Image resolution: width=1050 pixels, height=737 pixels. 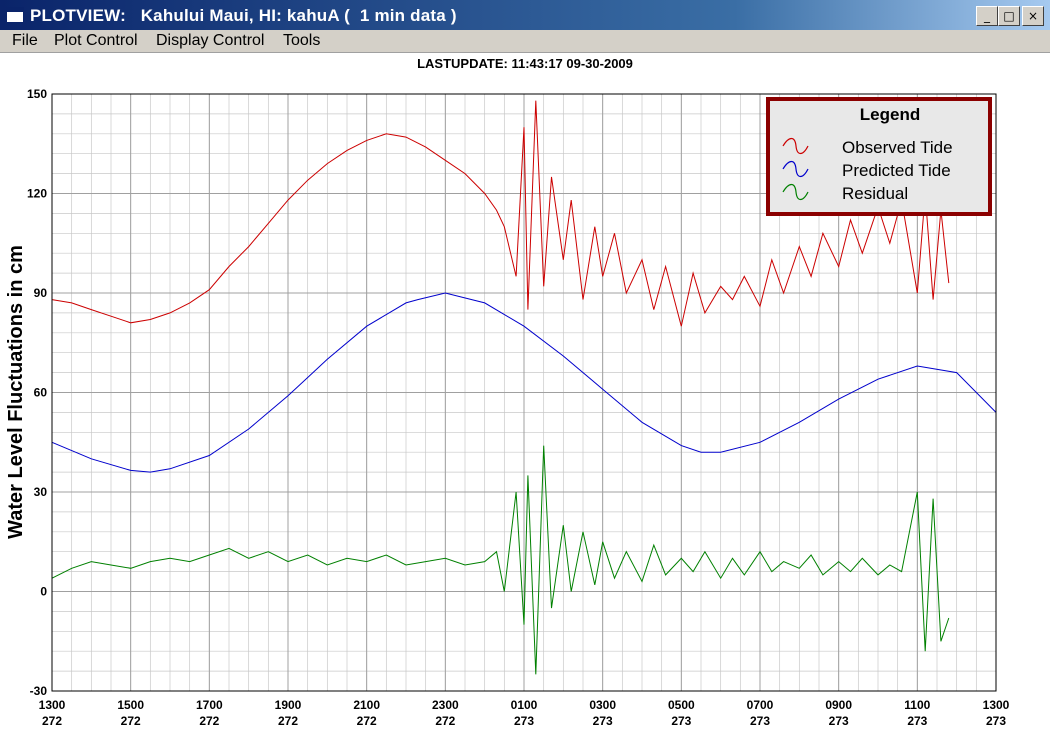 I want to click on y-tick-label: 0, so click(x=43, y=592).